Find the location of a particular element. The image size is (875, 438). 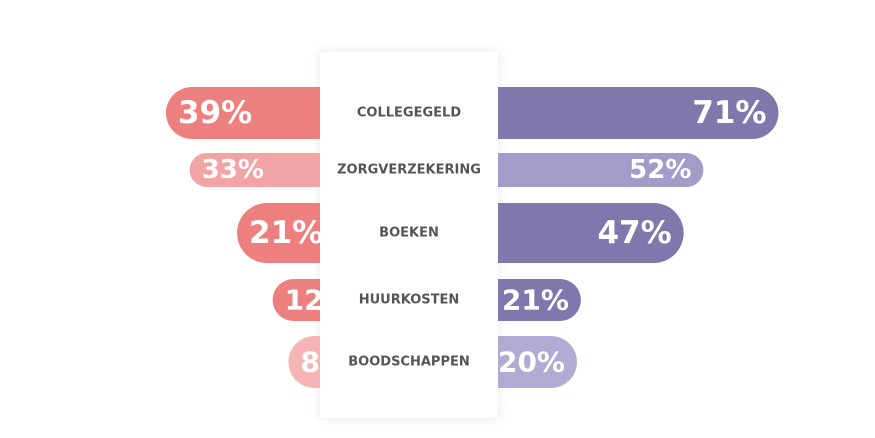

category-label-boeken: BOEKEN is located at coordinates (409, 233).